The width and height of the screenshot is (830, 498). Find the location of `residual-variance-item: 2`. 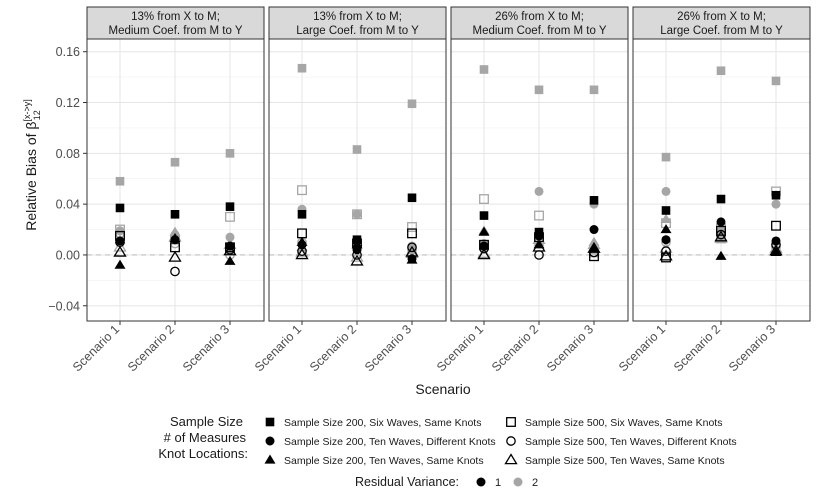

residual-variance-item: 2 is located at coordinates (525, 483).